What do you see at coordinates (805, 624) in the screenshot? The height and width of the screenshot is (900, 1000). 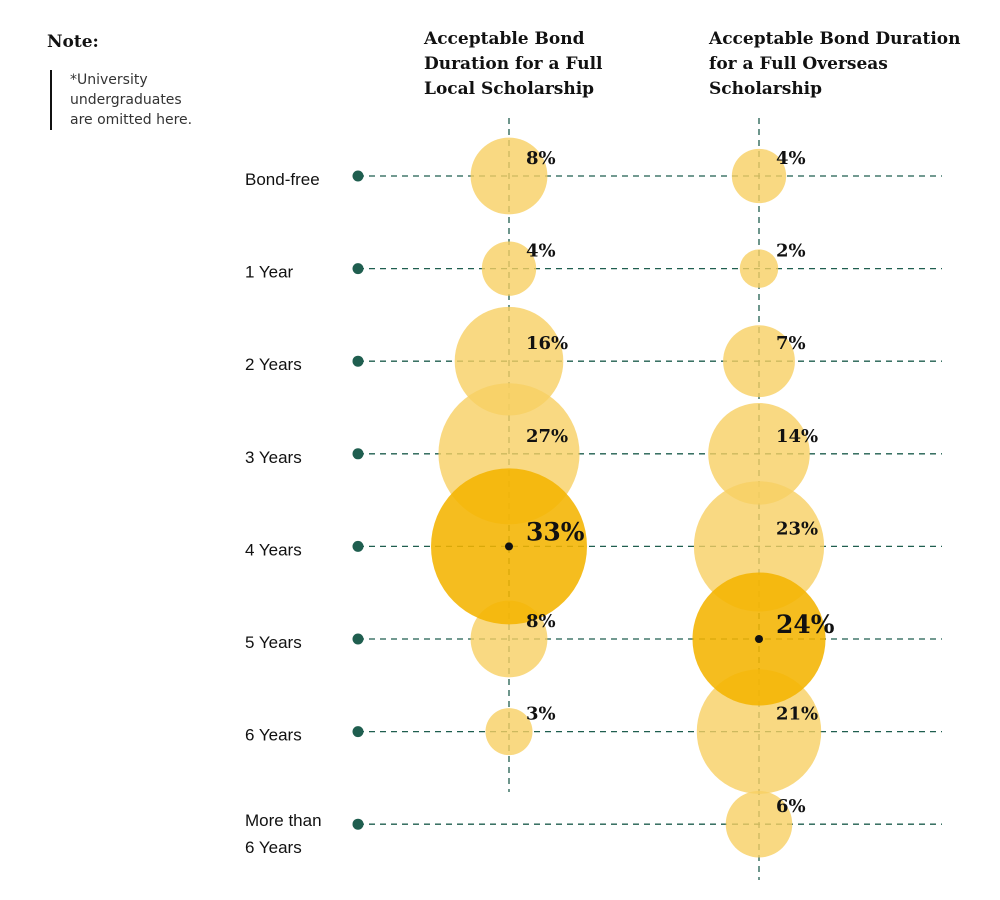 I see `value-label: 24%` at bounding box center [805, 624].